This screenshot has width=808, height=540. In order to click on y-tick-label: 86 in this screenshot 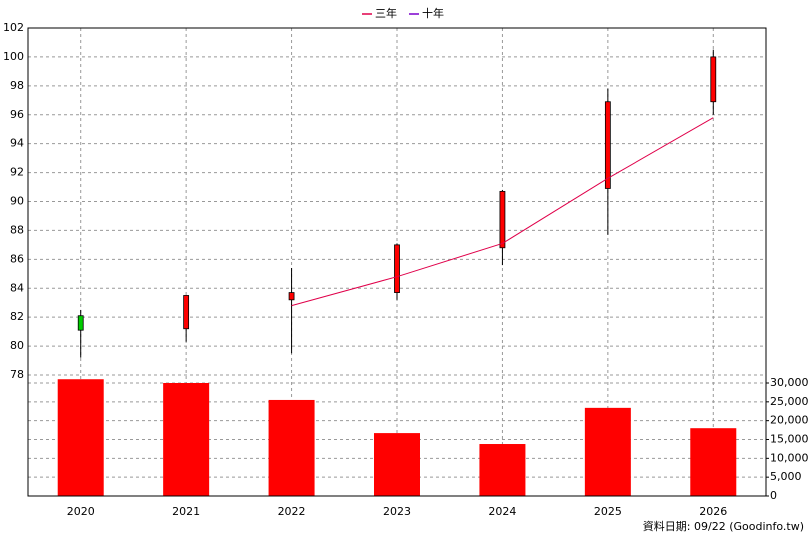, I will do `click(17, 258)`.